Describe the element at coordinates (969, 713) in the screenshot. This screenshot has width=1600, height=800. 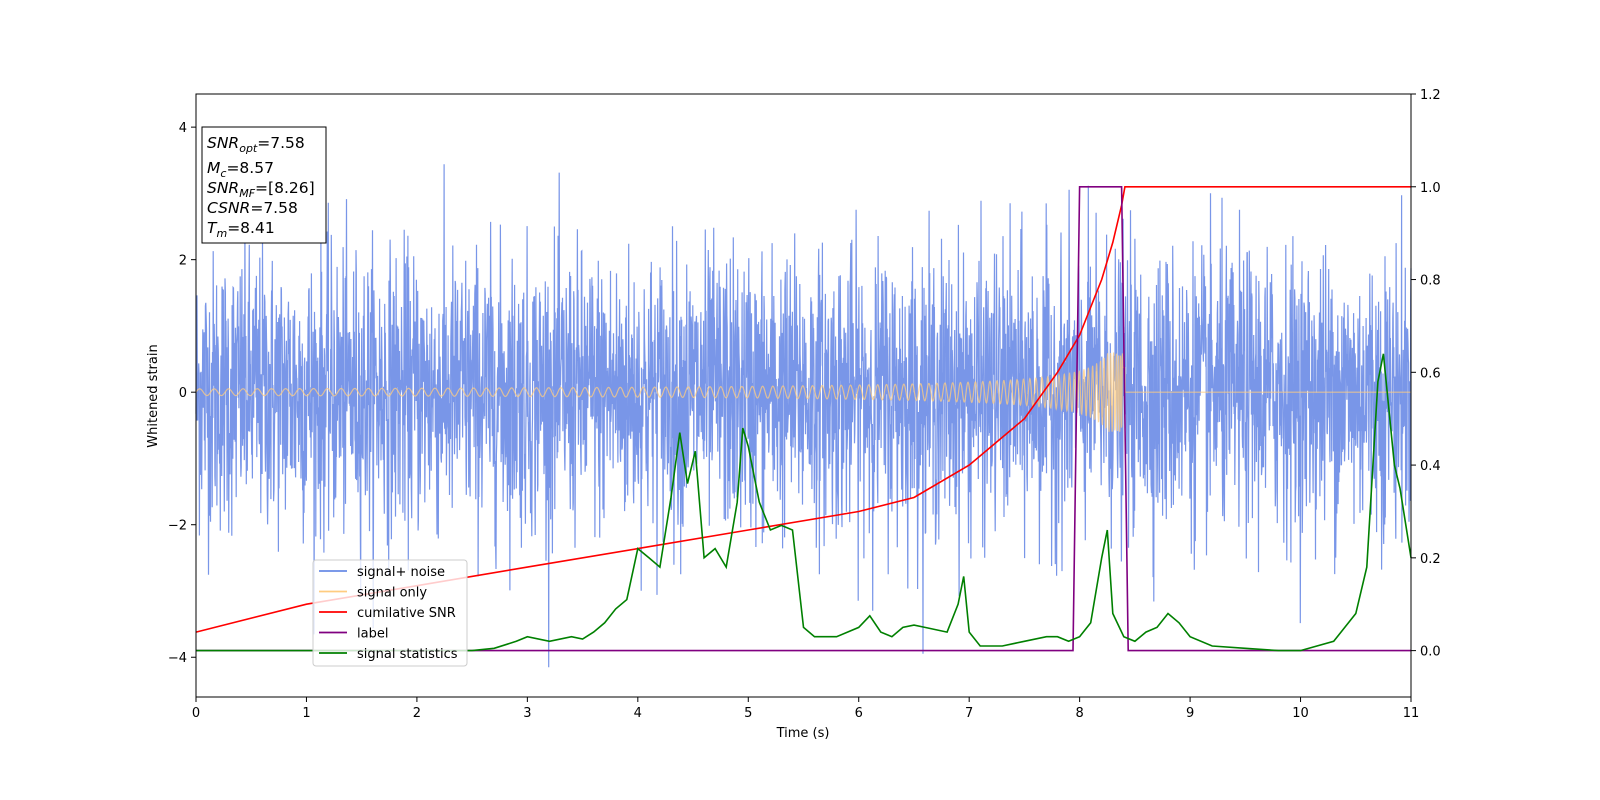
I see `x-tick-label: 7` at that location.